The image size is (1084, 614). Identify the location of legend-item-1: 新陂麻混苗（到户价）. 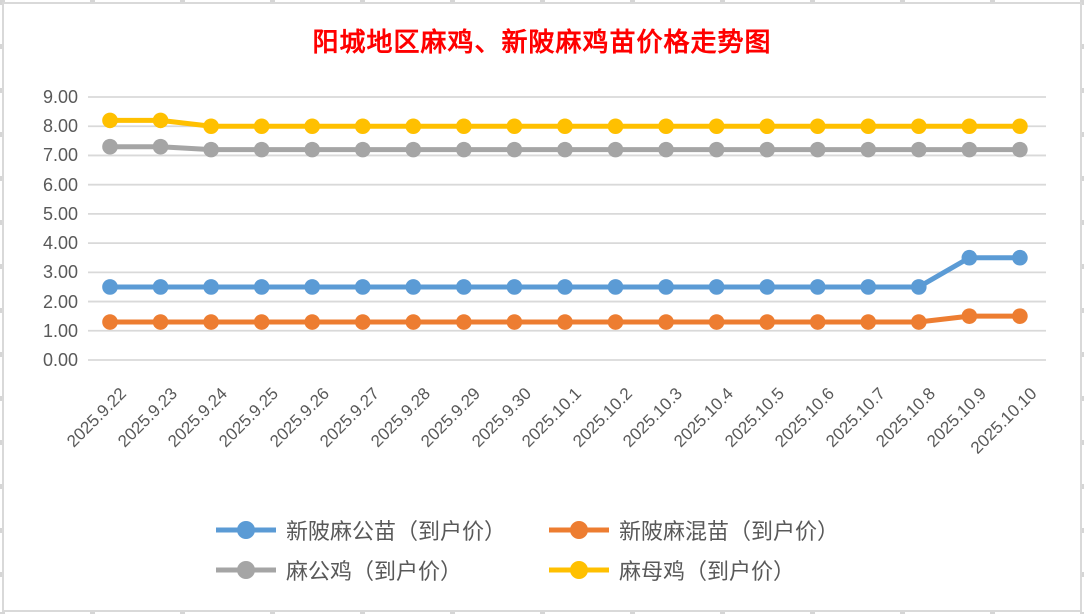
(694, 530).